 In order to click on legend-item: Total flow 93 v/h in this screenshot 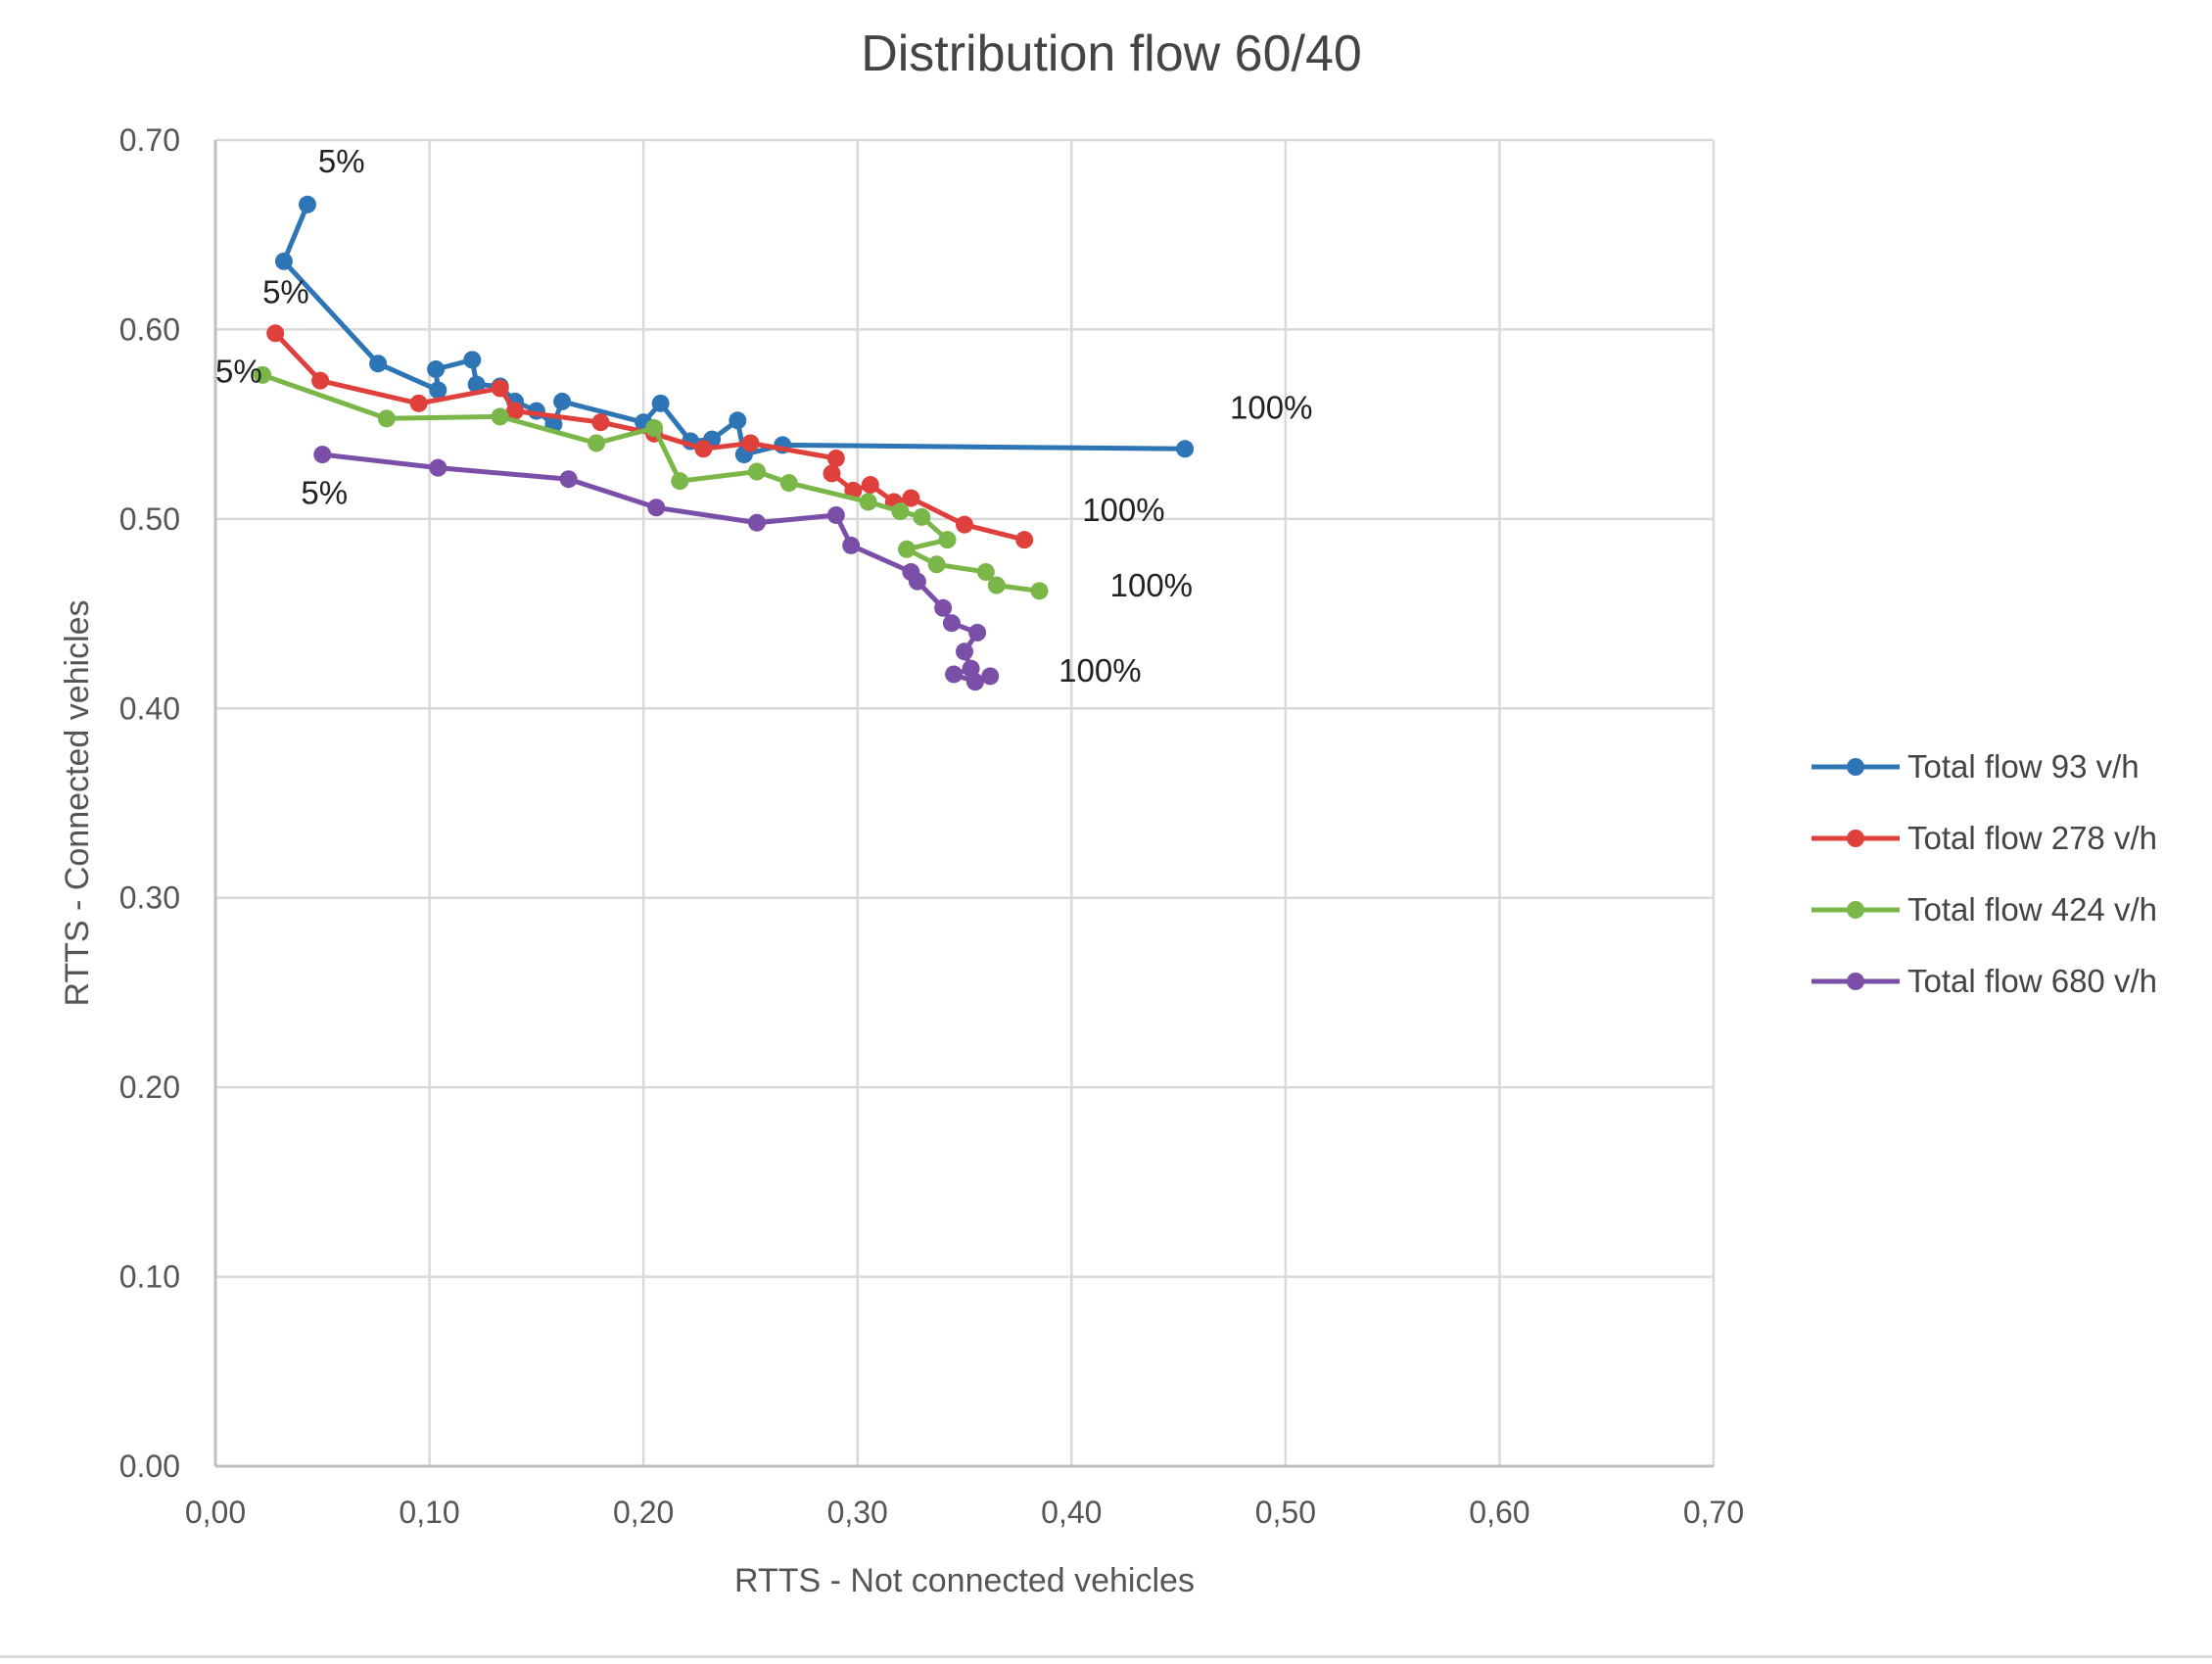, I will do `click(1976, 766)`.